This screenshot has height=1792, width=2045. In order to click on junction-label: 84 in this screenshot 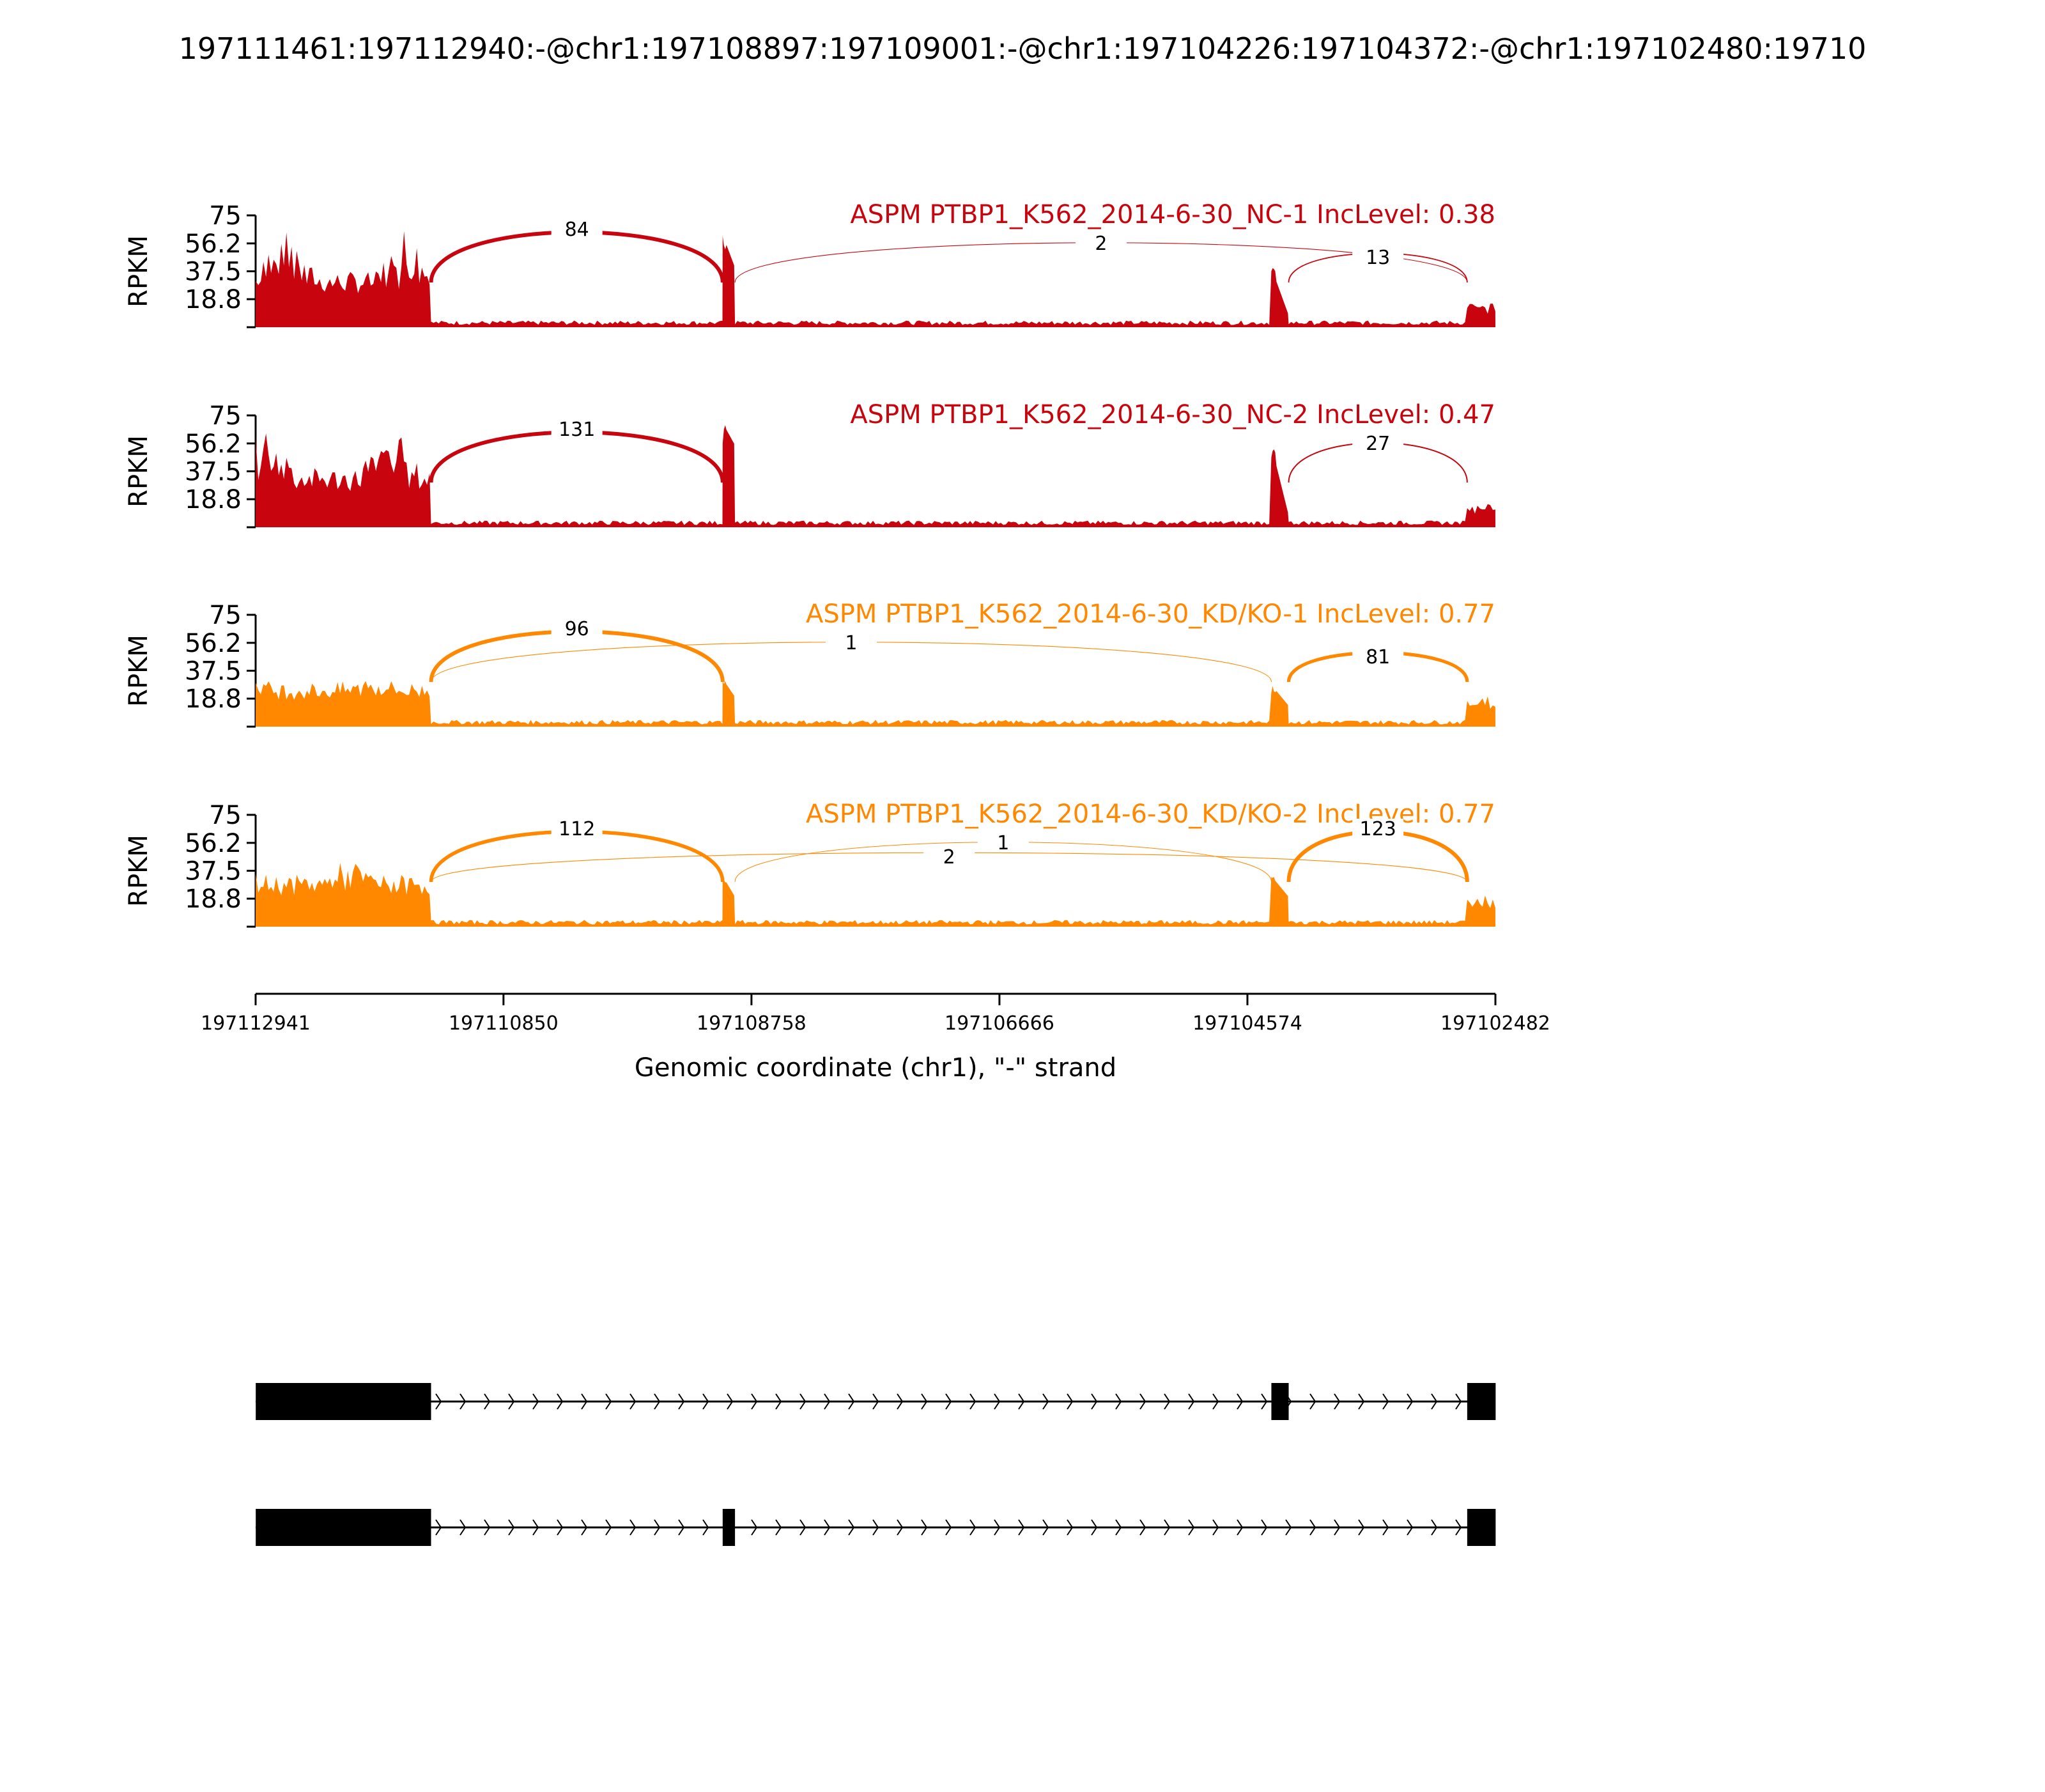, I will do `click(577, 230)`.